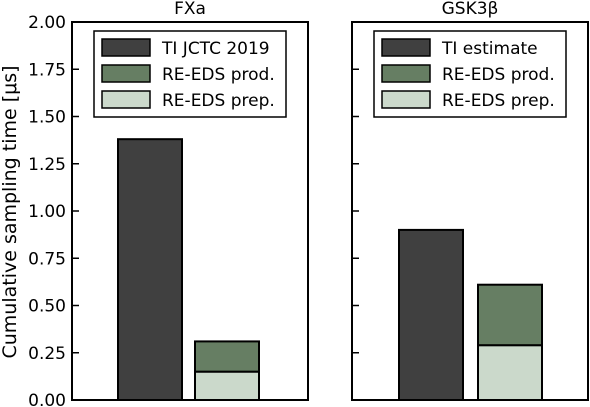  Describe the element at coordinates (47, 165) in the screenshot. I see `y-tick-label: 1.25` at that location.